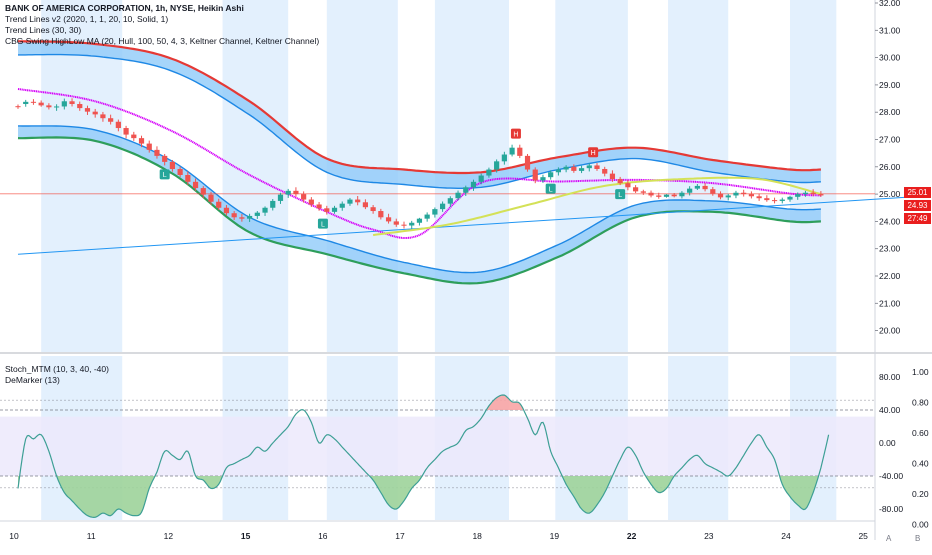 The width and height of the screenshot is (932, 555). Describe the element at coordinates (698, 176) in the screenshot. I see `session-stripe` at that location.